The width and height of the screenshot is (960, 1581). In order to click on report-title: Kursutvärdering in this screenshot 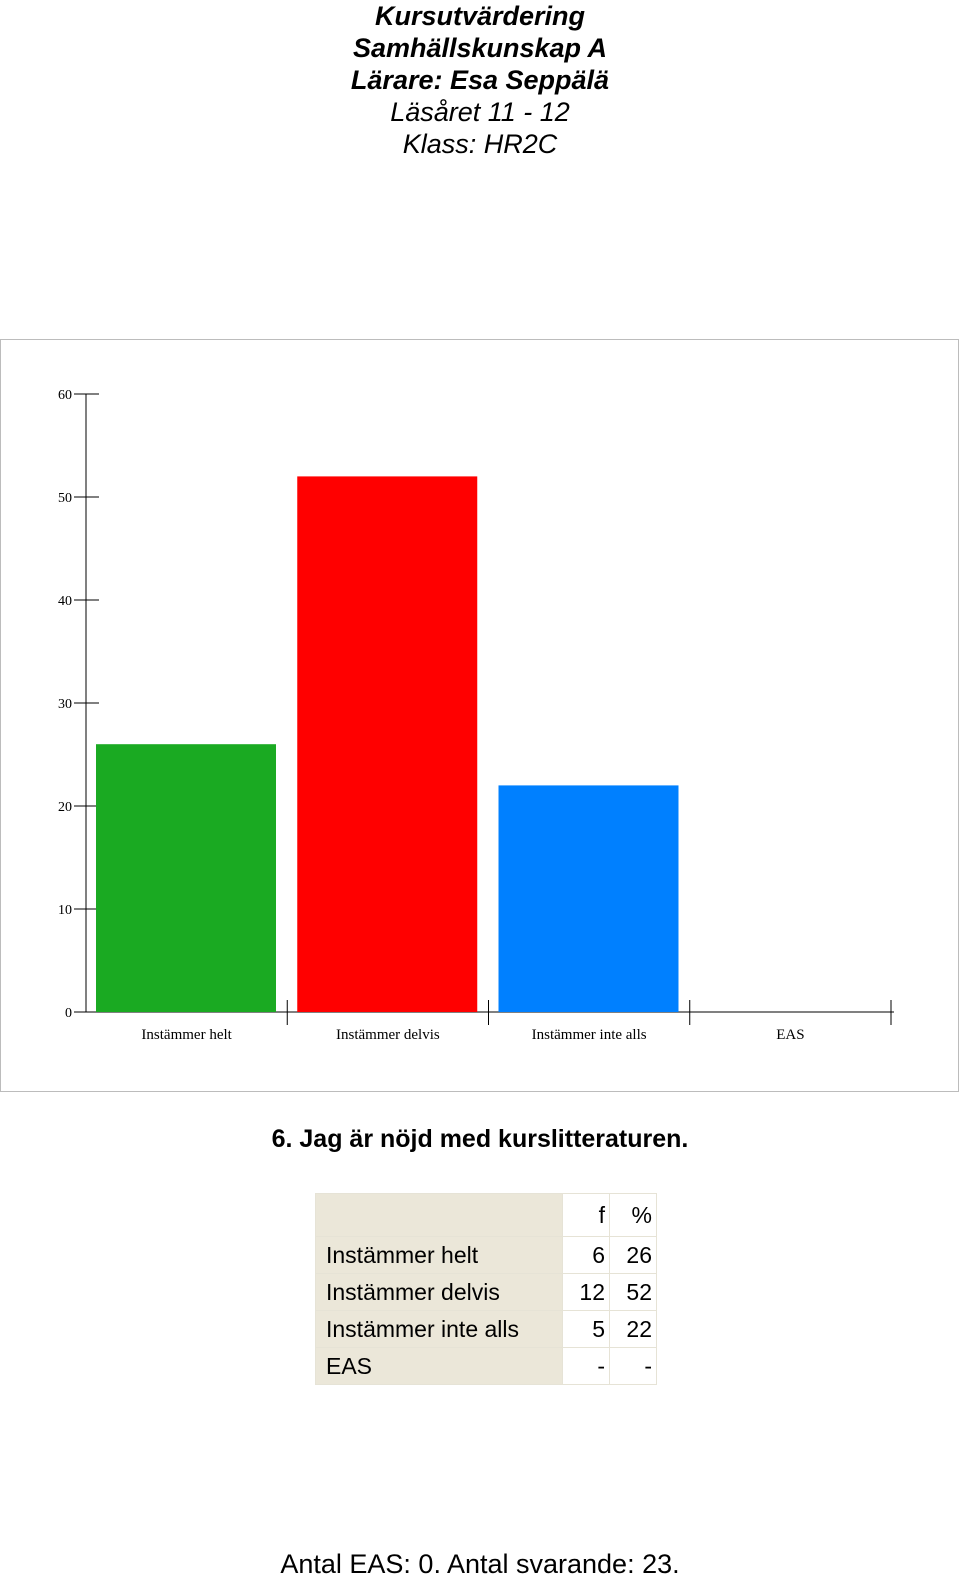, I will do `click(480, 16)`.